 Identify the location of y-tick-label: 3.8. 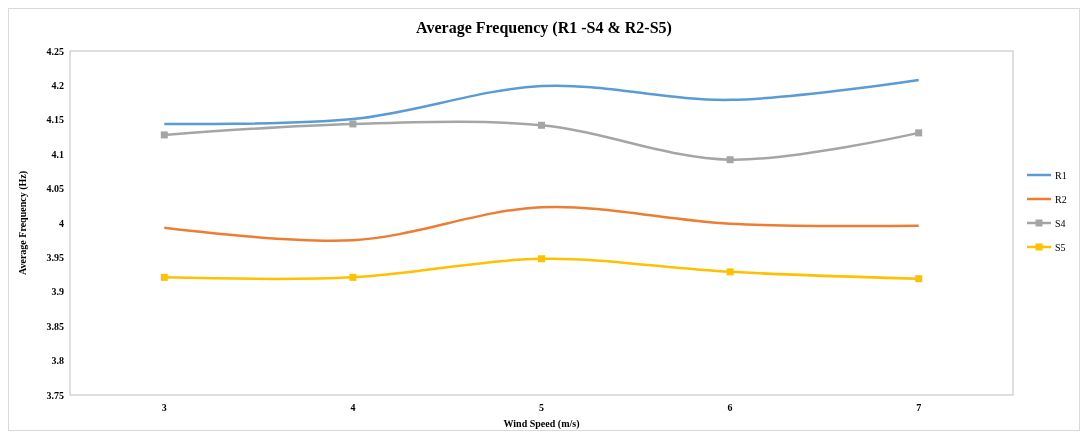
(57, 361).